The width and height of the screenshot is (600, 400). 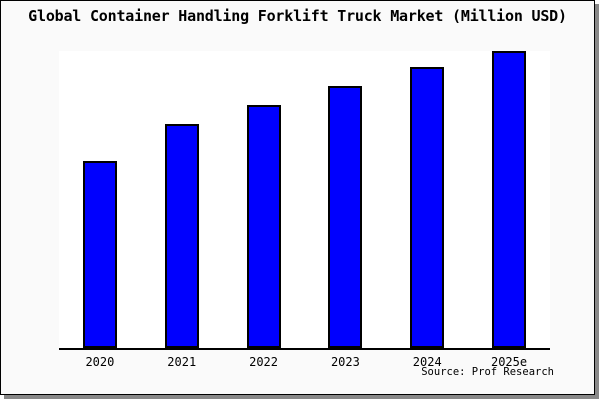 I want to click on x-tick-label-2024: 2024, so click(x=427, y=362).